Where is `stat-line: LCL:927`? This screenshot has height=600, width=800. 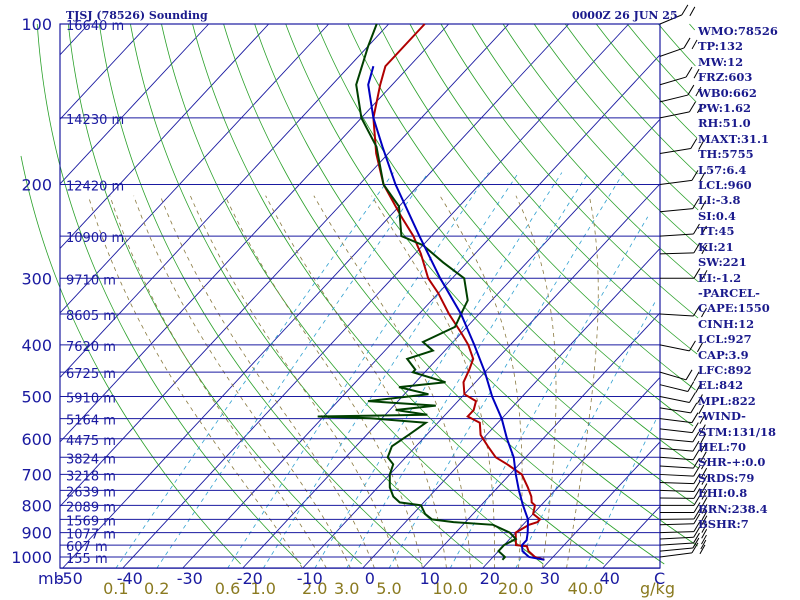
stat-line: LCL:927 is located at coordinates (725, 339).